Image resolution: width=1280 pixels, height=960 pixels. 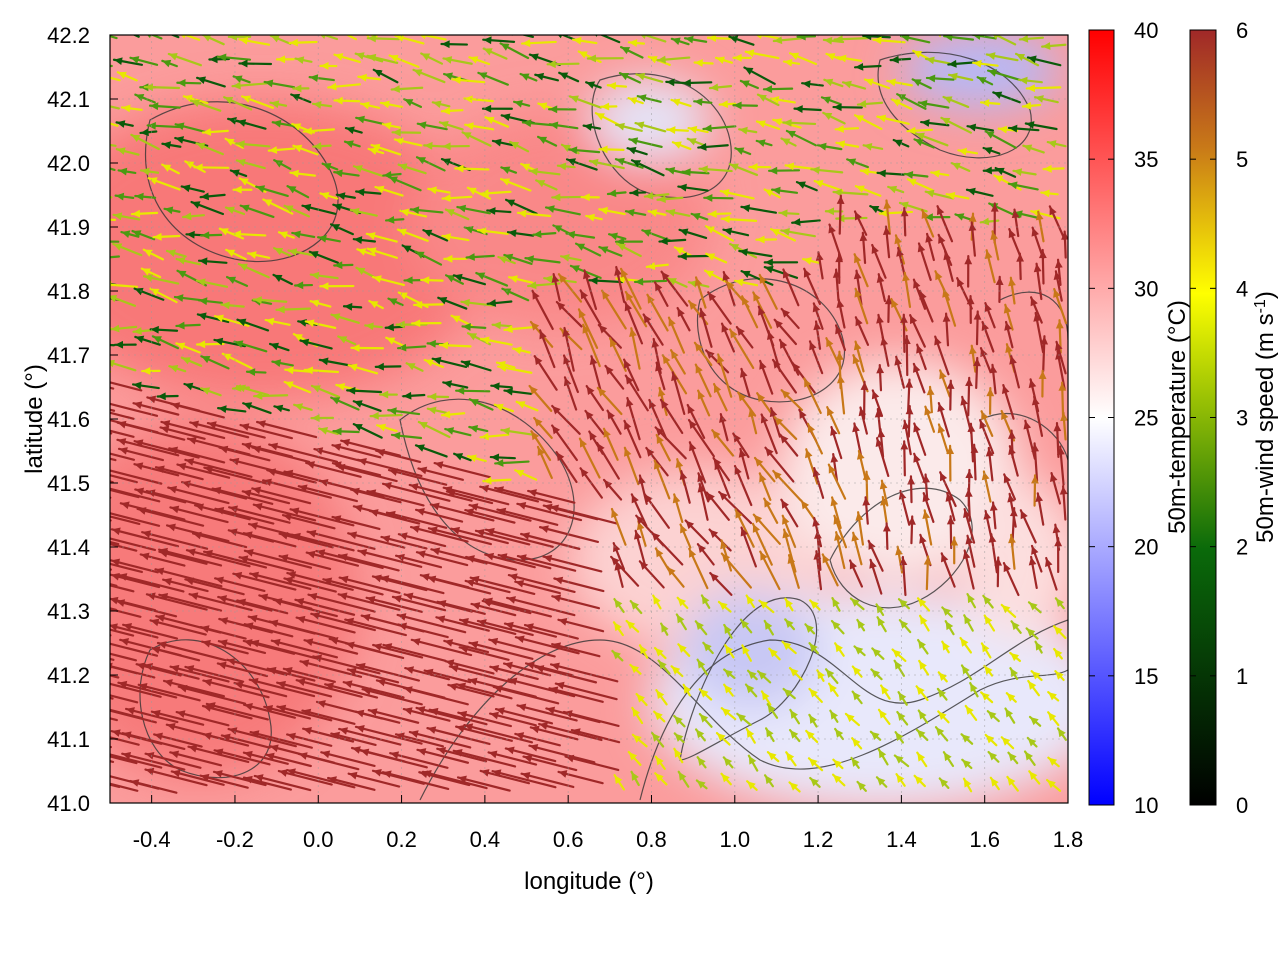 I want to click on x-tick-label: -0.4, so click(x=152, y=839).